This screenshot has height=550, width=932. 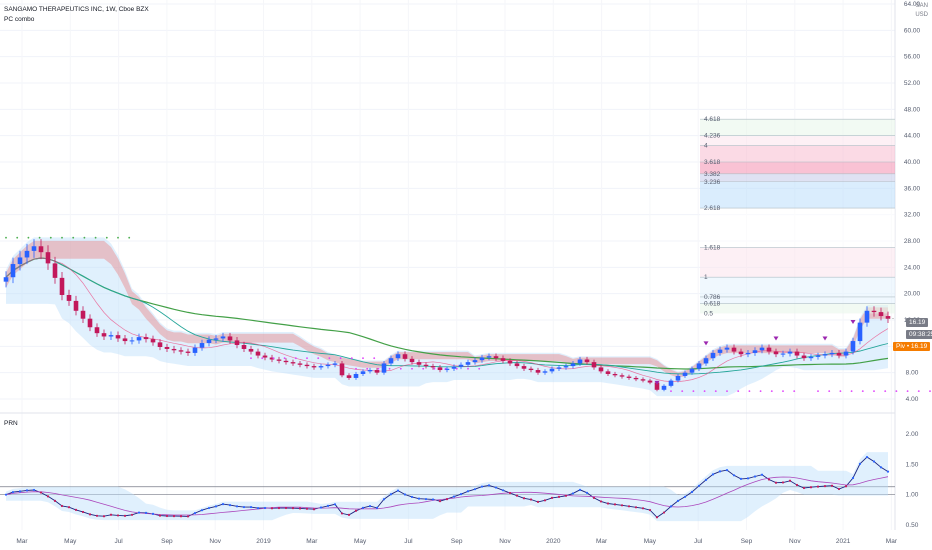 I want to click on price-tick-label: 56.00, so click(x=912, y=57).